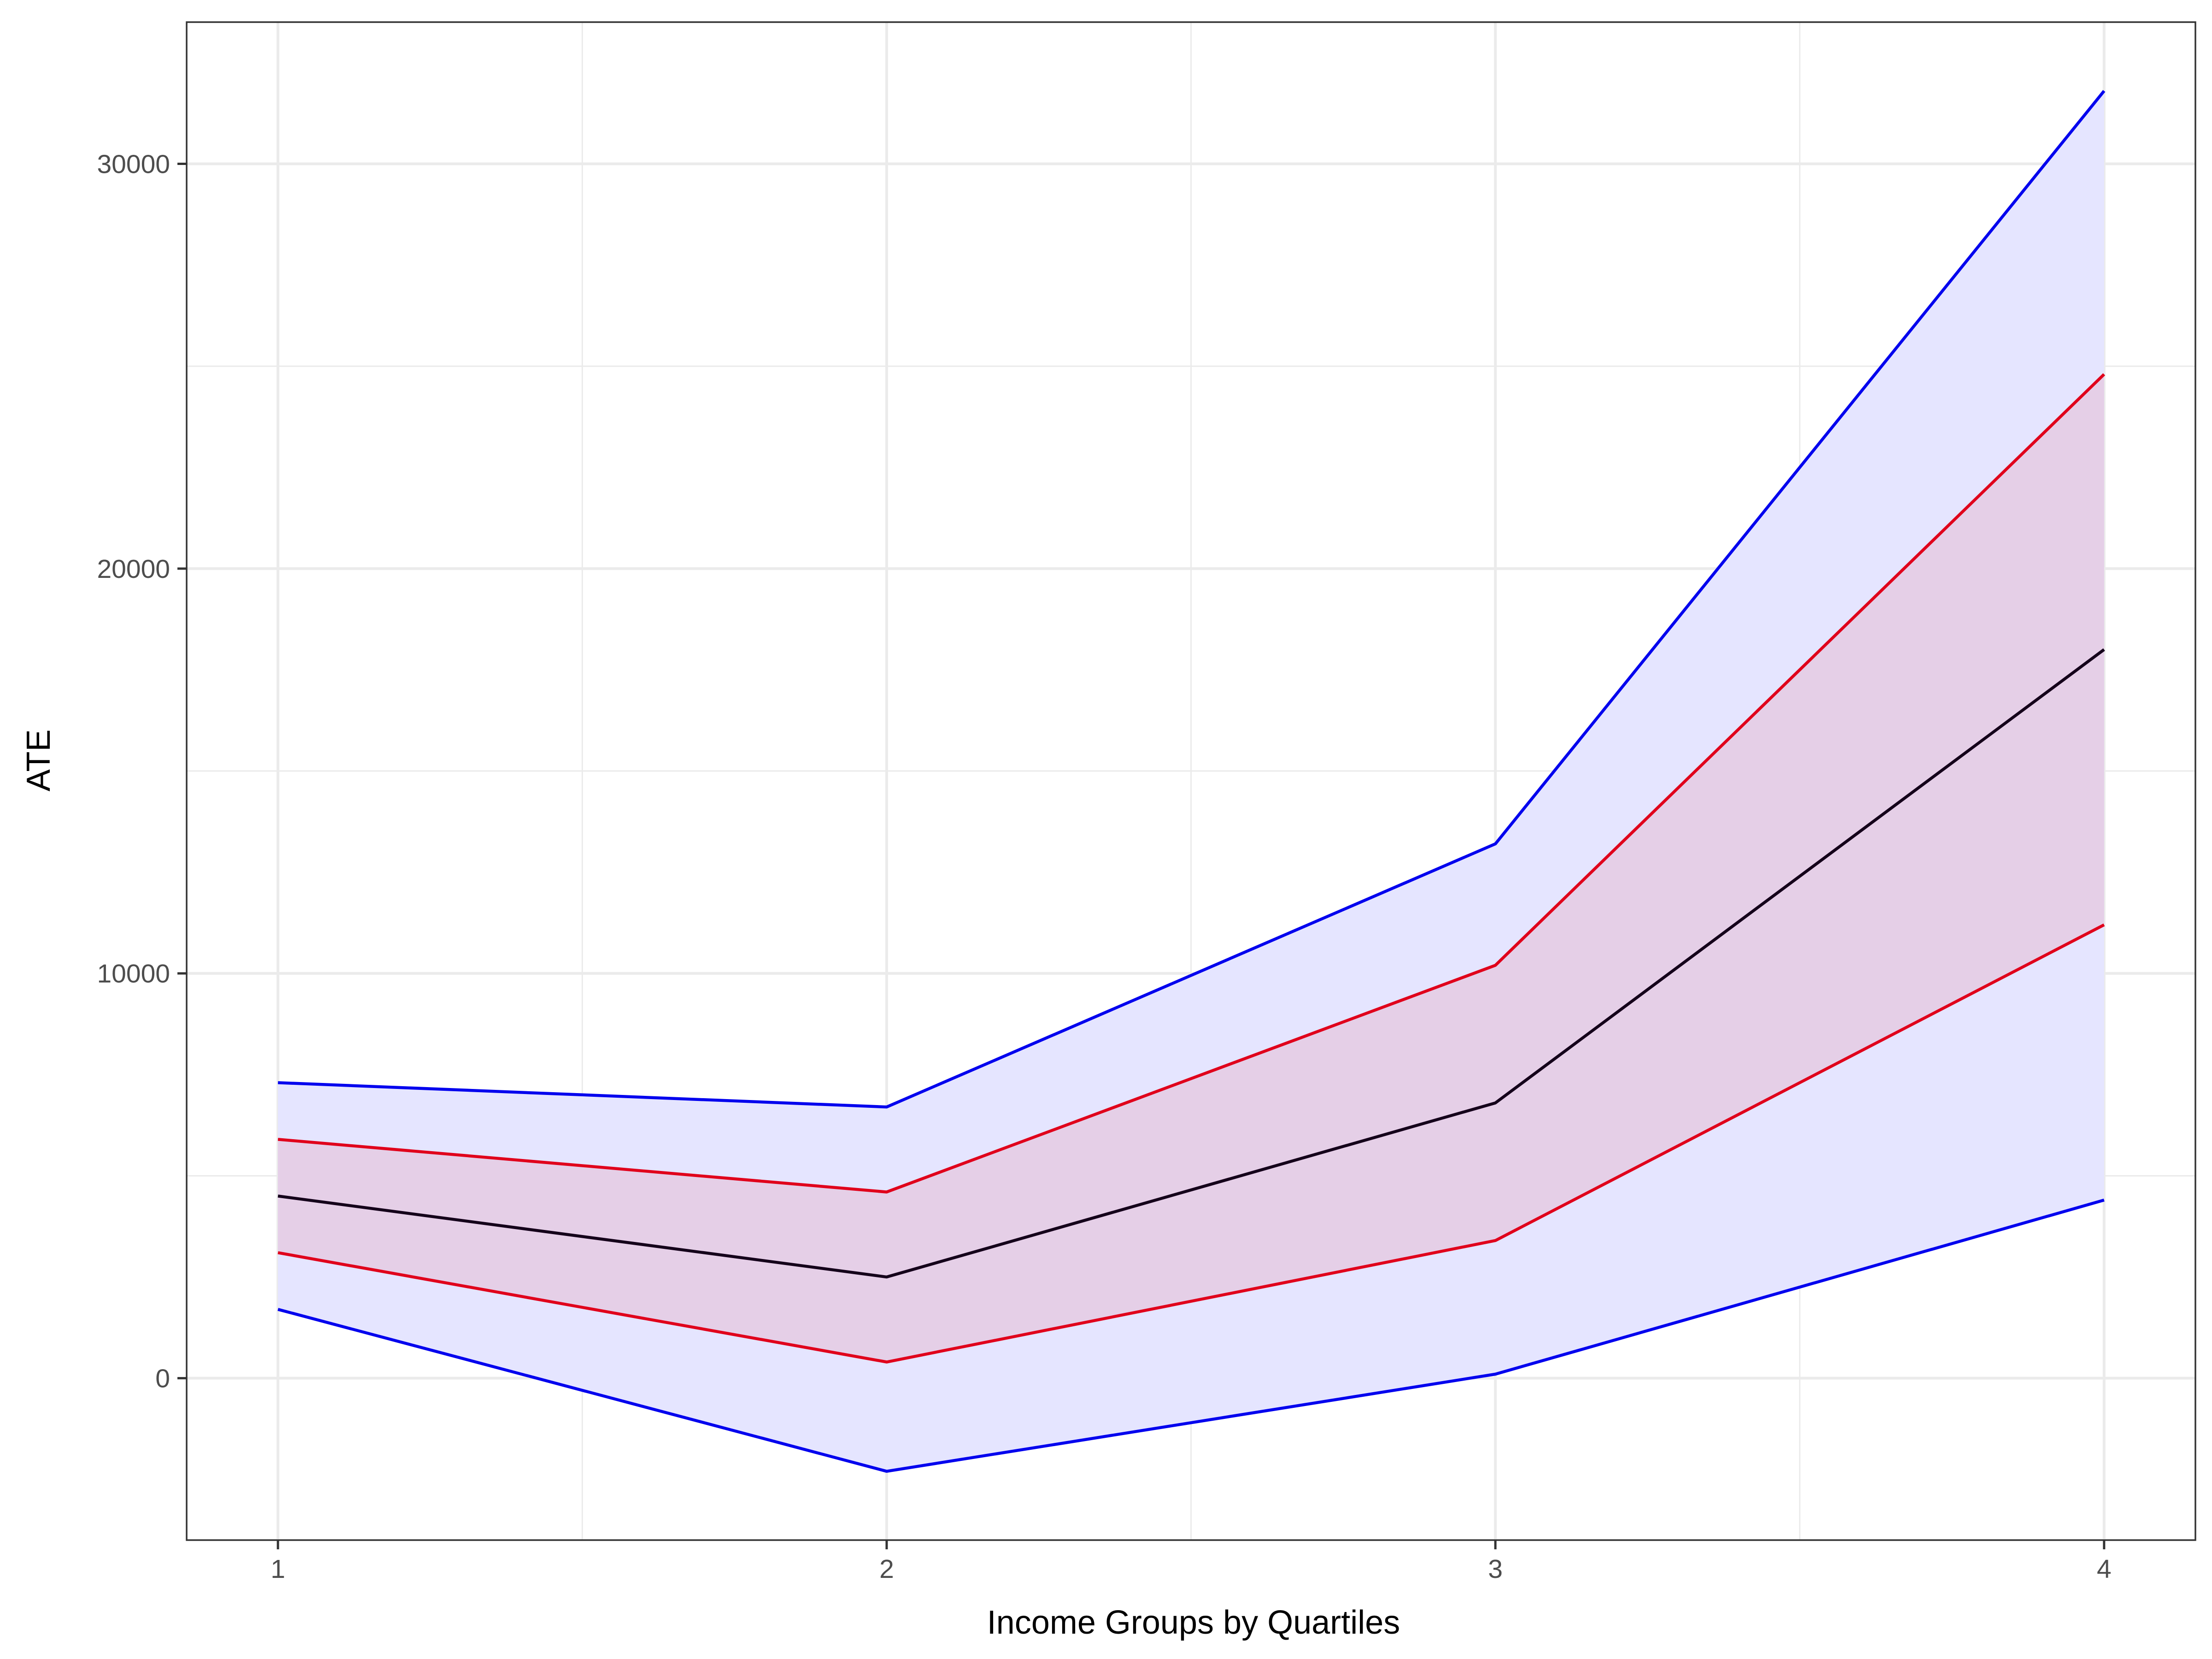 This screenshot has width=2212, height=1659. Describe the element at coordinates (1193, 1622) in the screenshot. I see `x-axis-title: Income Groups by Quartiles` at that location.